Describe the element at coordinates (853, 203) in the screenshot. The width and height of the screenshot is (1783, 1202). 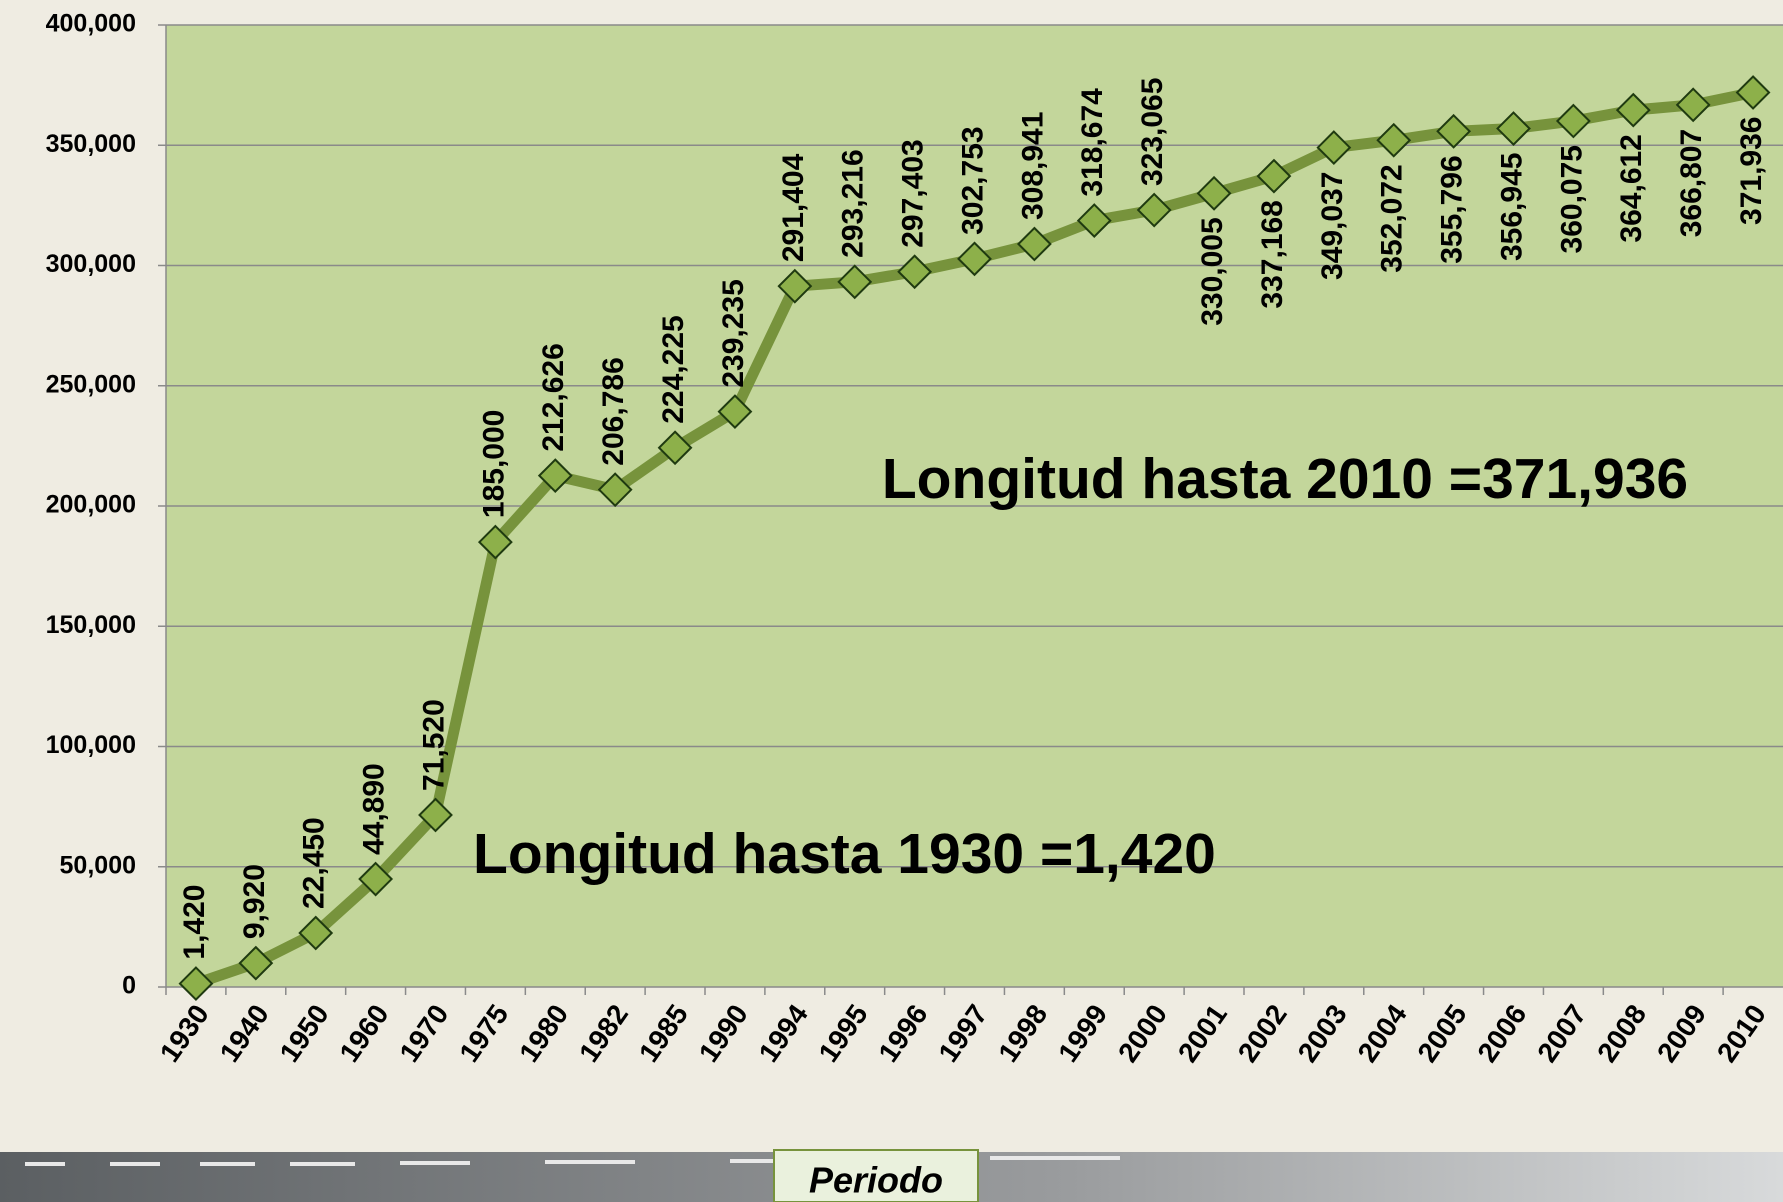
I see `data-label: 293,216` at that location.